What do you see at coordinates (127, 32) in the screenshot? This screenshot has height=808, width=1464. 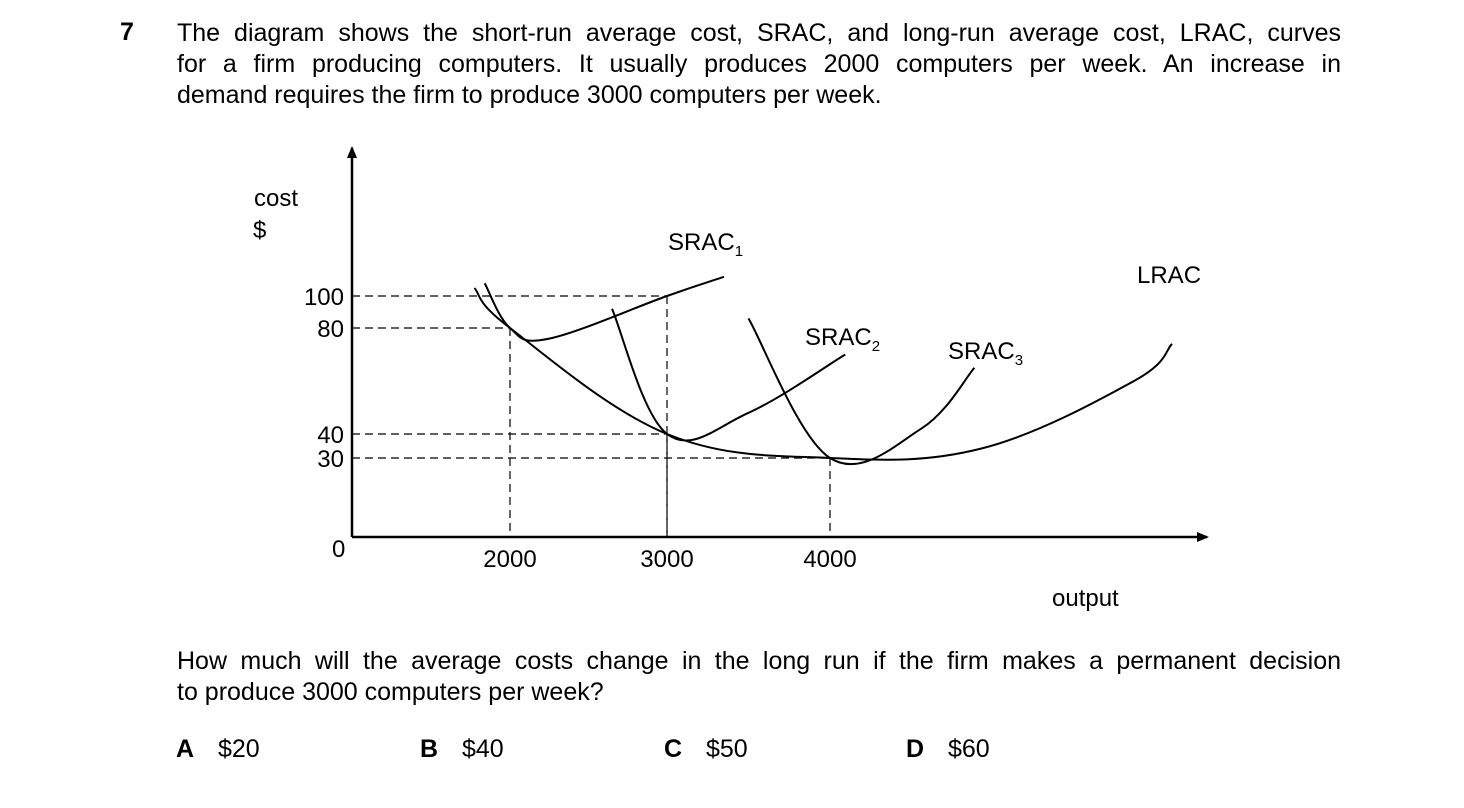 I see `question-number: 7` at bounding box center [127, 32].